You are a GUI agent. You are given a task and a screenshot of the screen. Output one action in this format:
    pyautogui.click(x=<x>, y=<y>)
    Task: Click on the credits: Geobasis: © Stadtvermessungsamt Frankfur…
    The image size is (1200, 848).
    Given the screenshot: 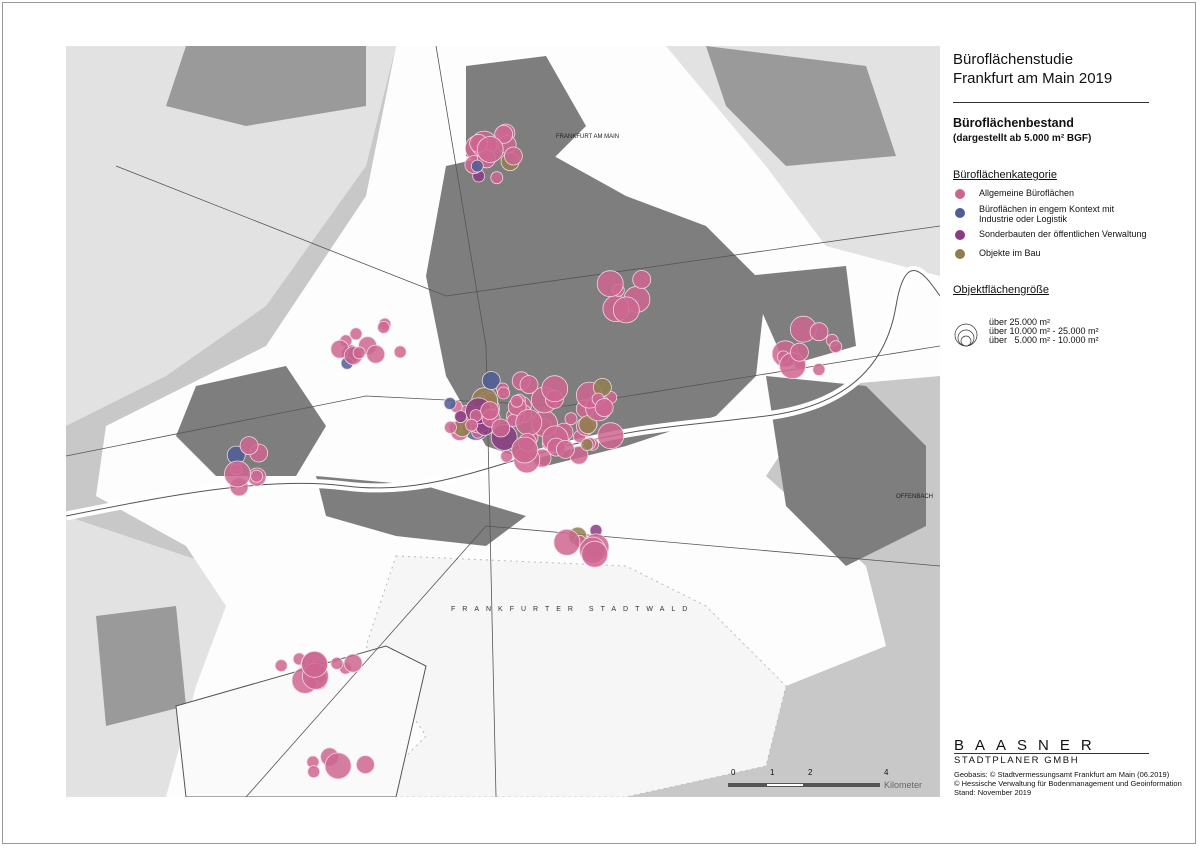 What is the action you would take?
    pyautogui.click(x=1068, y=783)
    